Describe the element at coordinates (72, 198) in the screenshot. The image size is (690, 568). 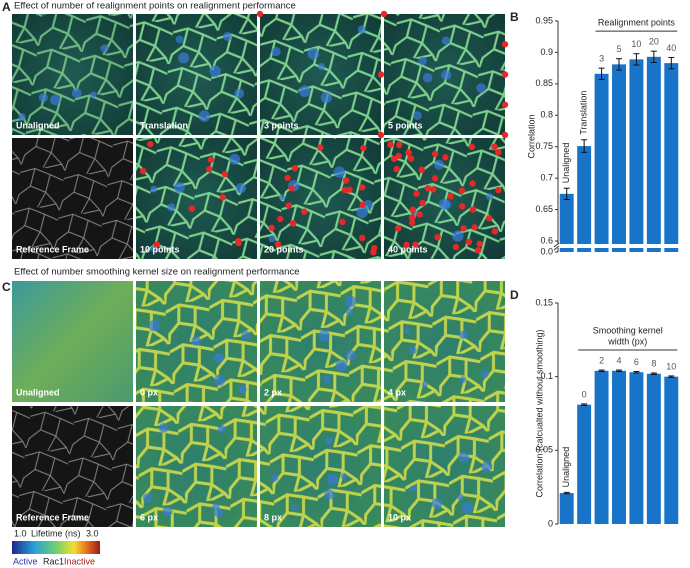
I see `micrograph: Reference Frame` at that location.